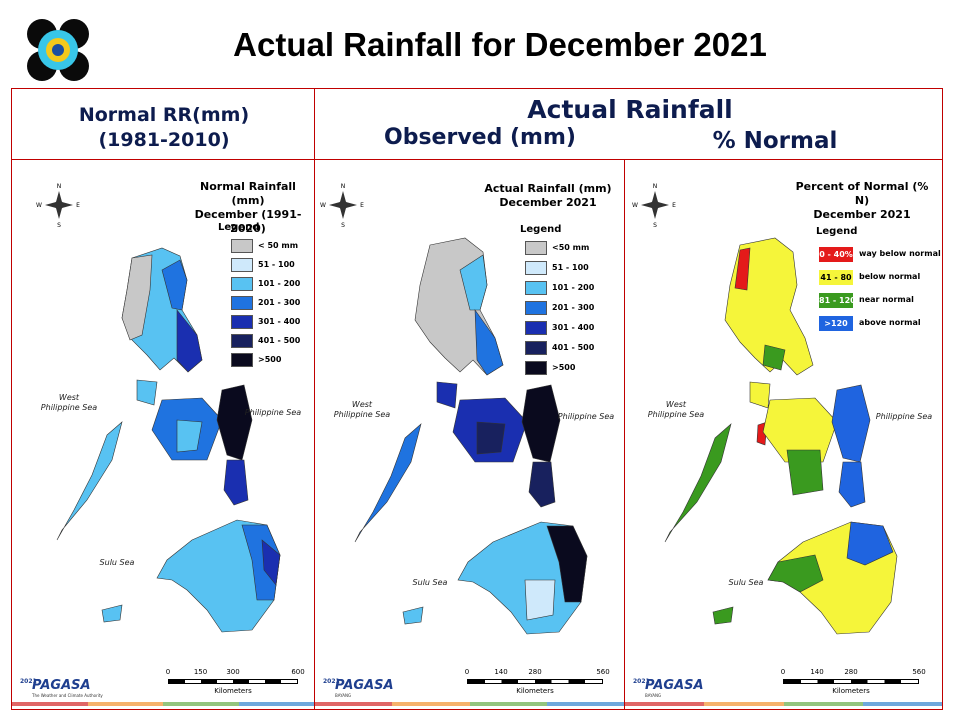 Image resolution: width=960 pixels, height=720 pixels. What do you see at coordinates (164, 115) in the screenshot?
I see `header-normal: Normal RR(mm)` at bounding box center [164, 115].